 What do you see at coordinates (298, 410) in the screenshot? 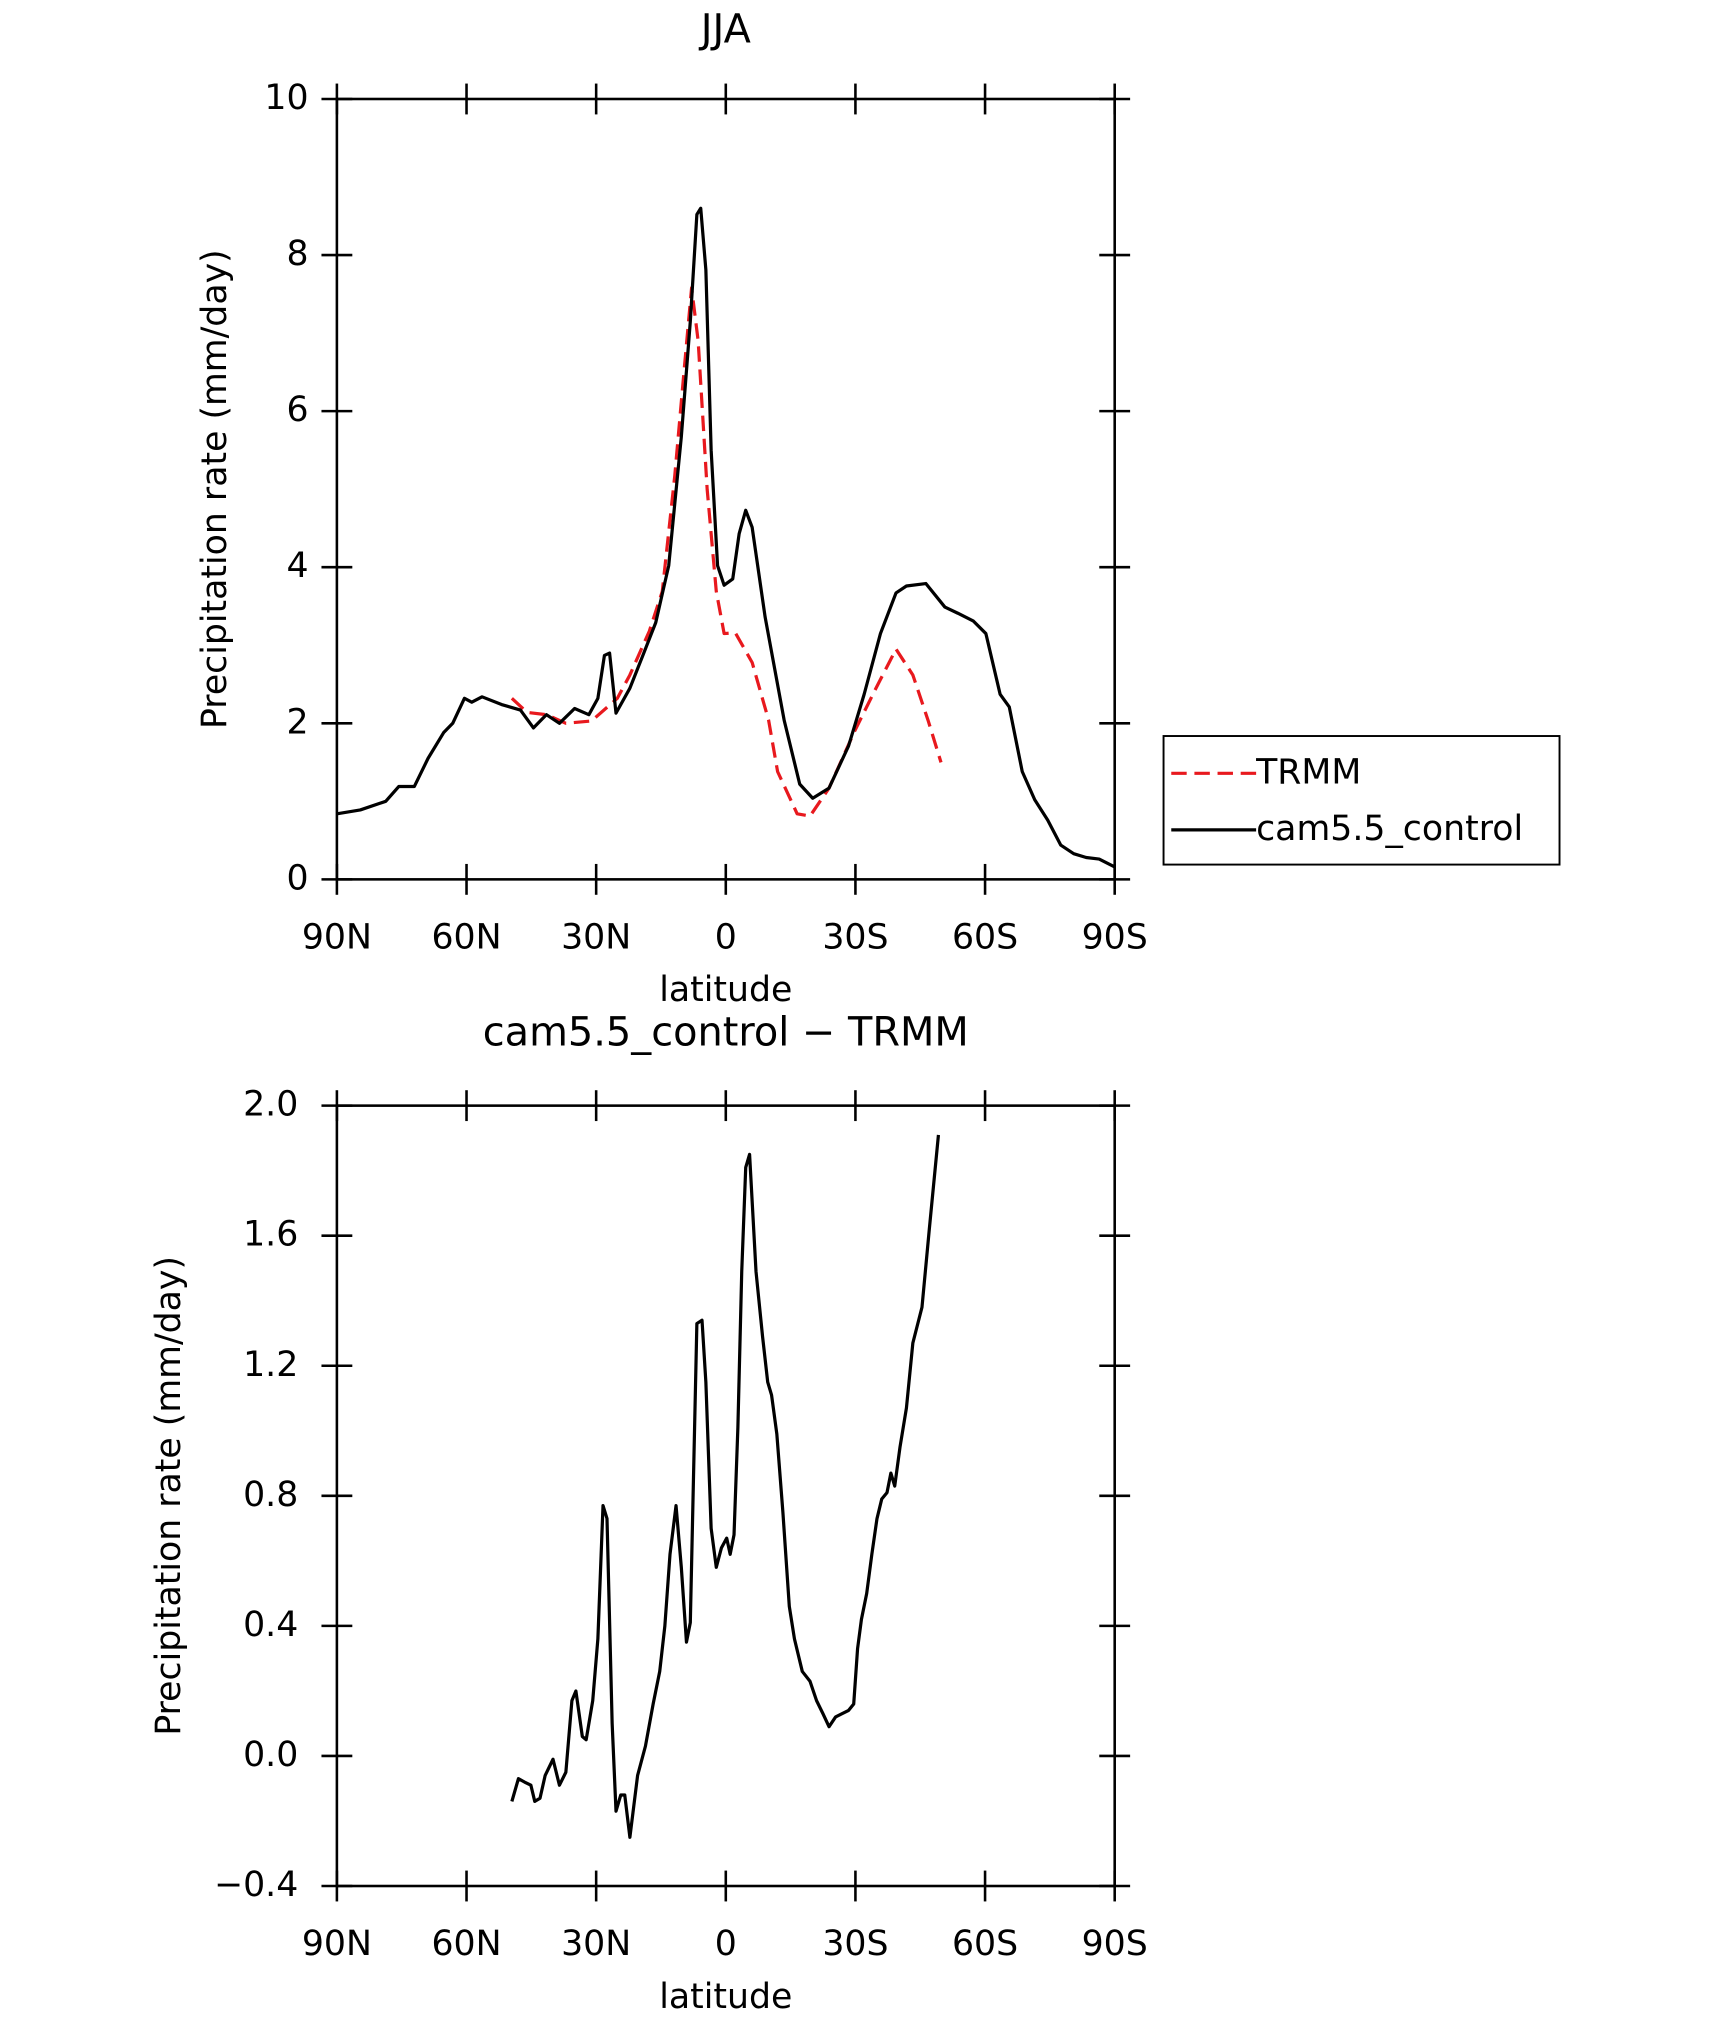
I see `y-tick-label: 6` at bounding box center [298, 410].